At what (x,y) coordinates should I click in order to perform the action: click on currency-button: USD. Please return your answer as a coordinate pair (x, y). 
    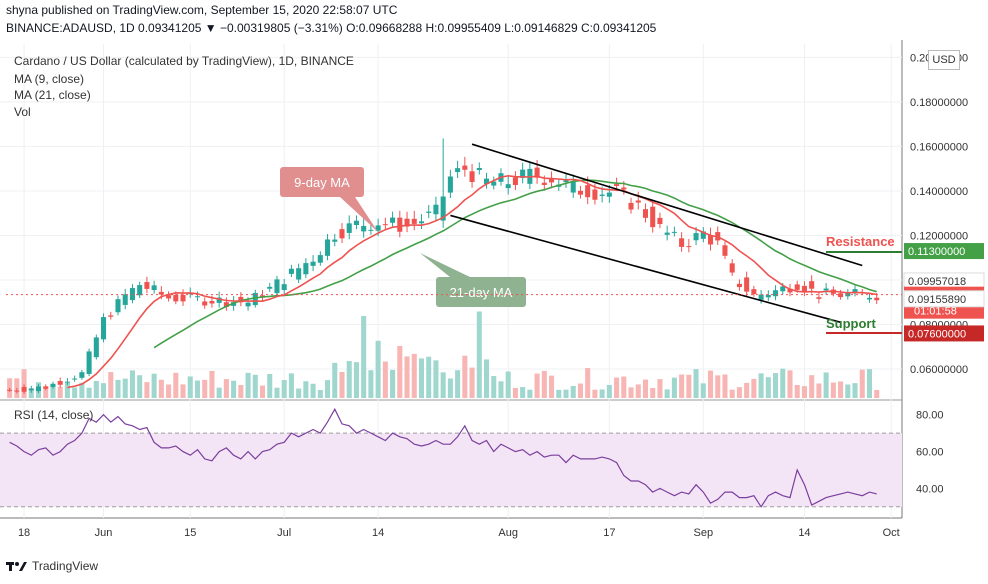
    Looking at the image, I should click on (944, 60).